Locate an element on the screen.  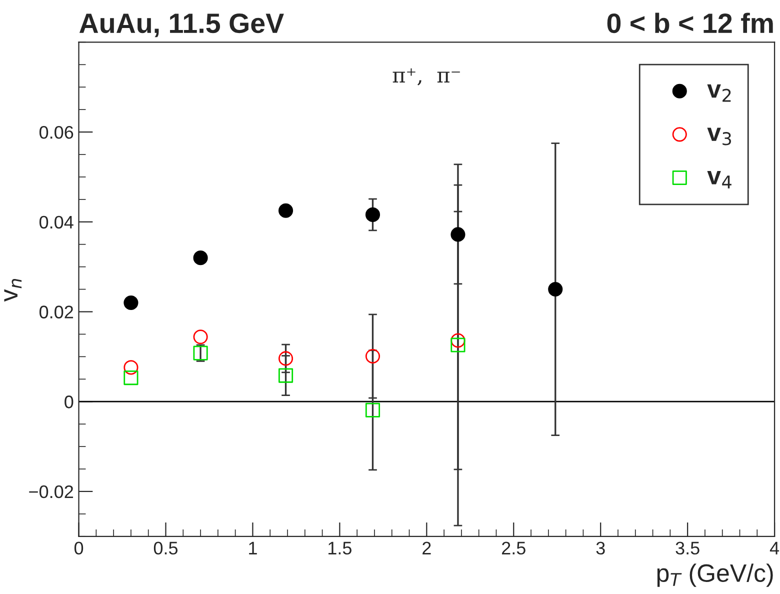
chart-subtitle: 0 < b < 12 fm is located at coordinates (690, 23).